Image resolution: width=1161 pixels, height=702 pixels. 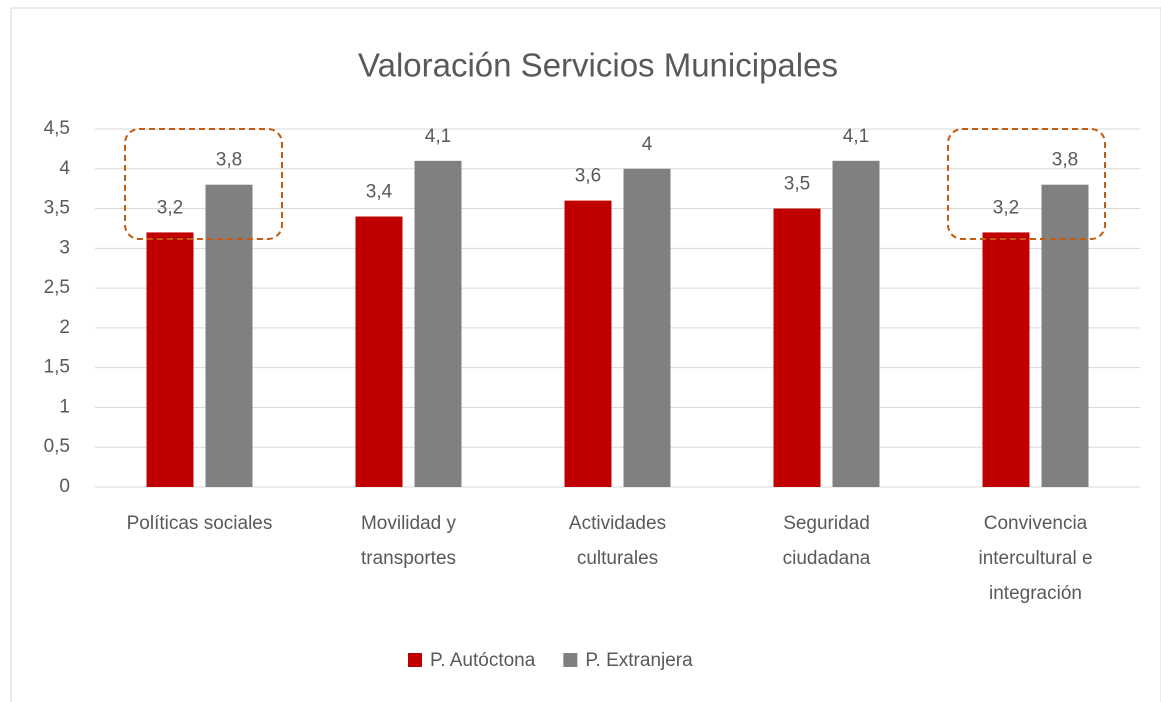 What do you see at coordinates (408, 541) in the screenshot?
I see `x-tick-label: Movilidad y transportes` at bounding box center [408, 541].